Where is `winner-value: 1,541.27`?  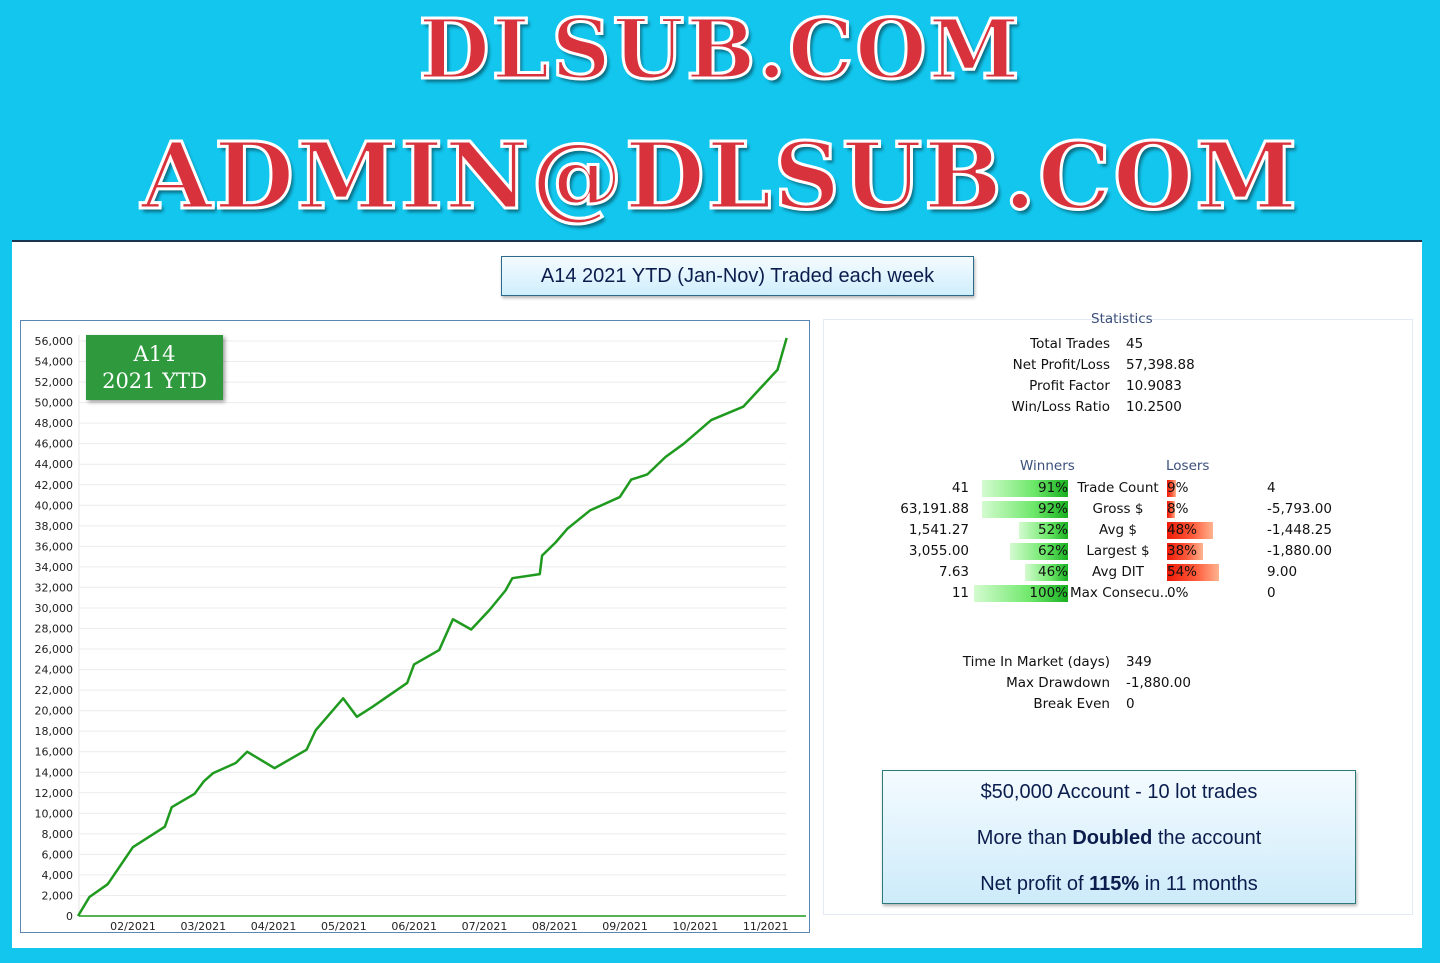
winner-value: 1,541.27 is located at coordinates (938, 530).